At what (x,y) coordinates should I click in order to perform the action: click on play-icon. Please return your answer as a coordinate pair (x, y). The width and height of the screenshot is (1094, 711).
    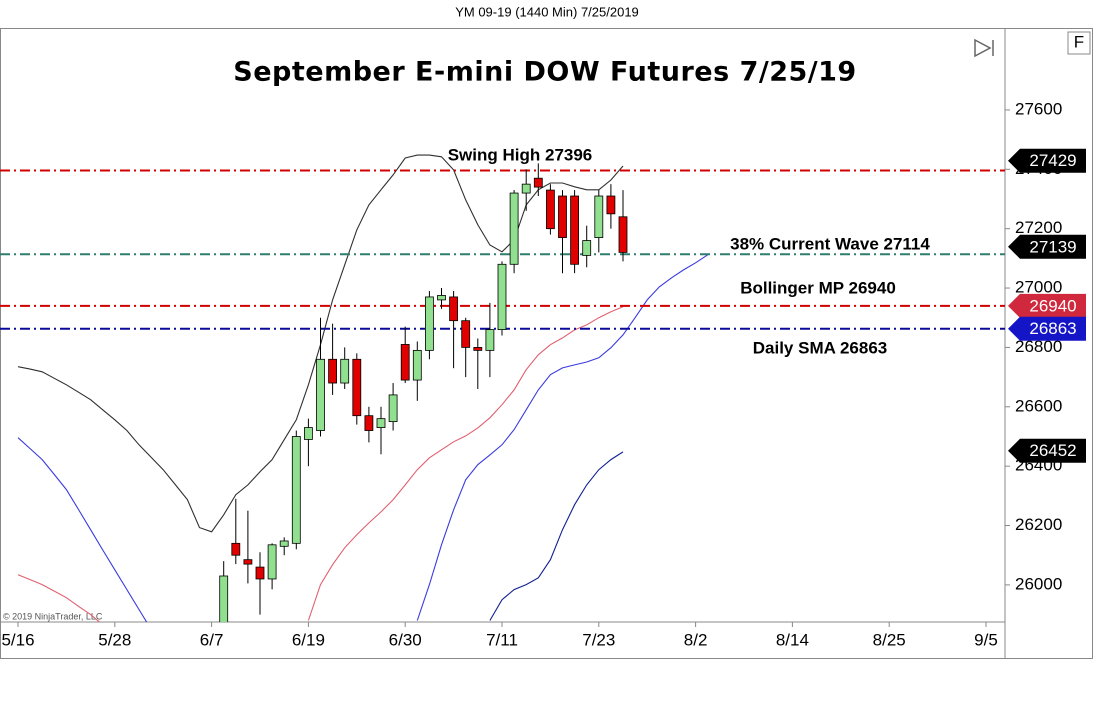
    Looking at the image, I should click on (984, 48).